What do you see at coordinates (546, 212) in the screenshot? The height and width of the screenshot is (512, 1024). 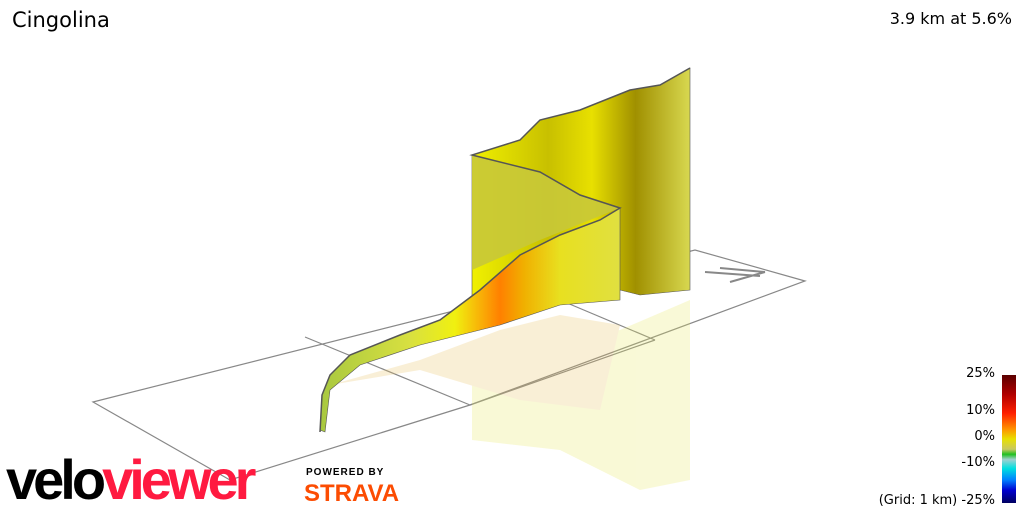 I see `profile-inner-wall` at bounding box center [546, 212].